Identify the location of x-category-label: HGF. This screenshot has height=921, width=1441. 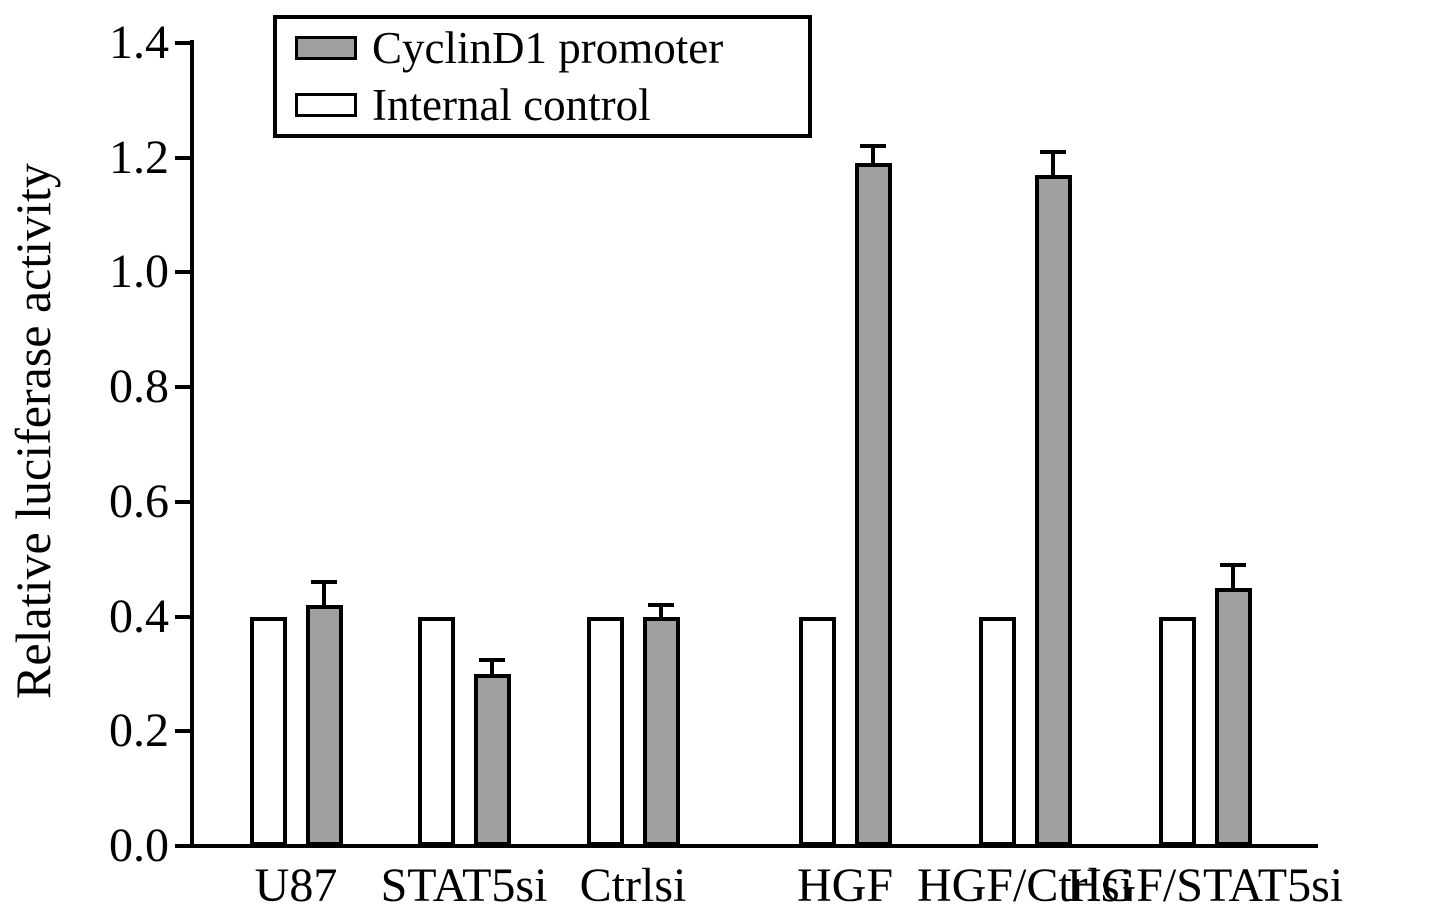
(845, 885).